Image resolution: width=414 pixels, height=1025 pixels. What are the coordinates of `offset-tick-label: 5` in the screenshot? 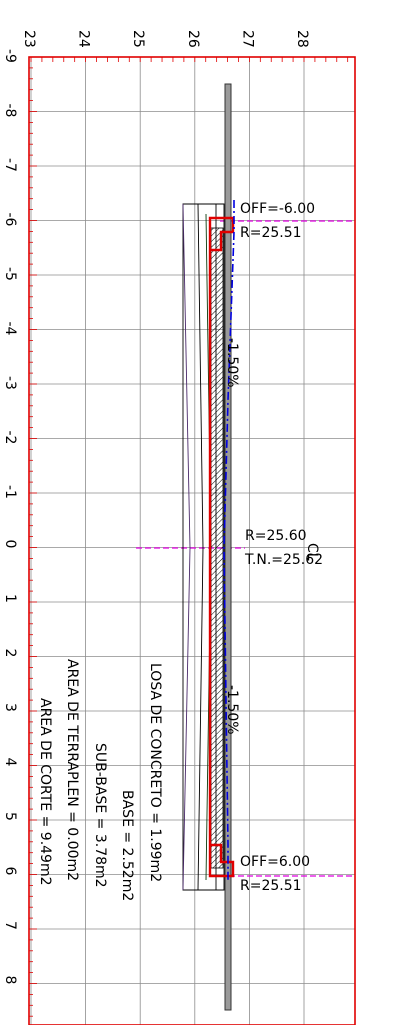 It's located at (10, 816).